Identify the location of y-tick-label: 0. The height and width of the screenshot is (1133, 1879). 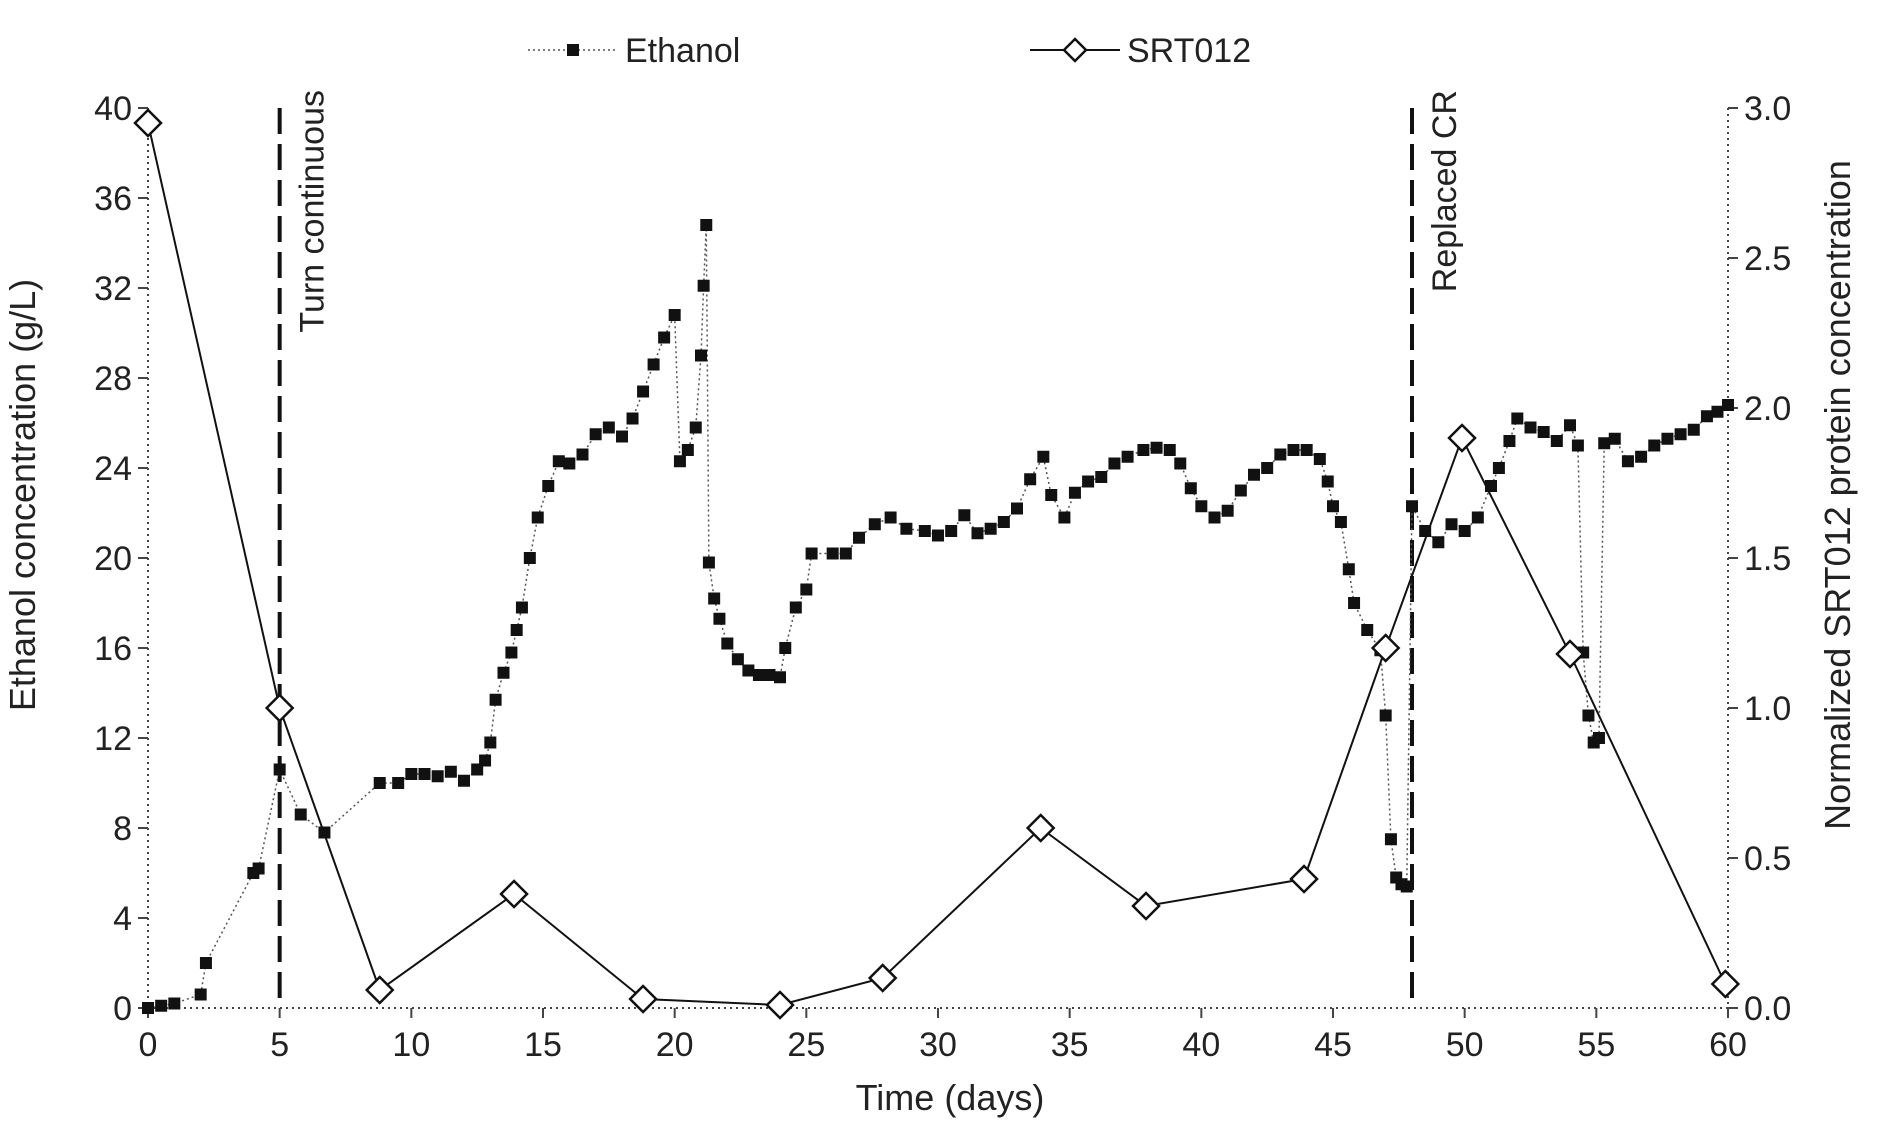
(122, 1009).